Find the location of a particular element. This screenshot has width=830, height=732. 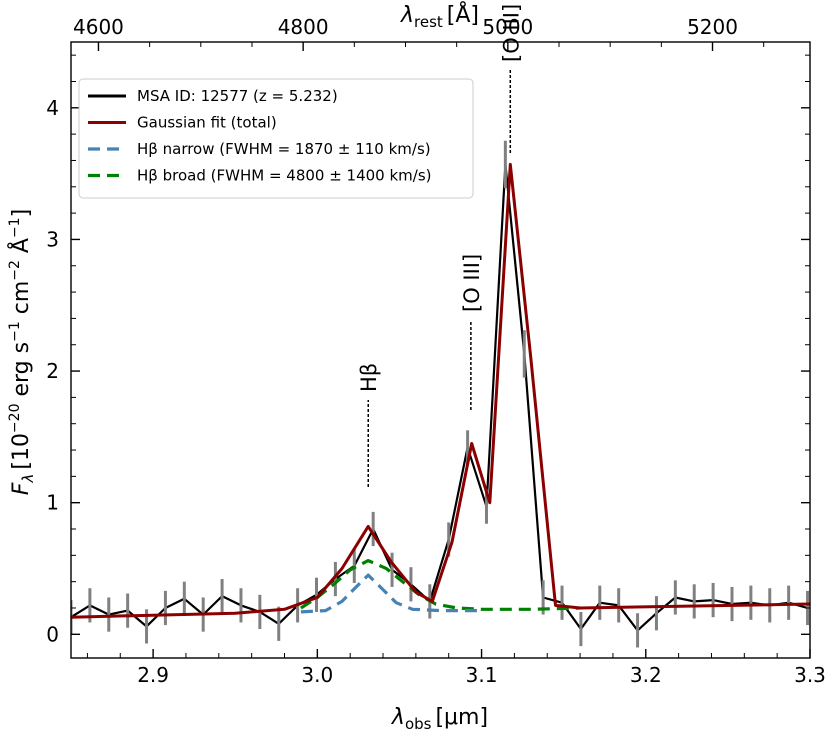

legend-label: Gaussian fit (total) is located at coordinates (207, 123).